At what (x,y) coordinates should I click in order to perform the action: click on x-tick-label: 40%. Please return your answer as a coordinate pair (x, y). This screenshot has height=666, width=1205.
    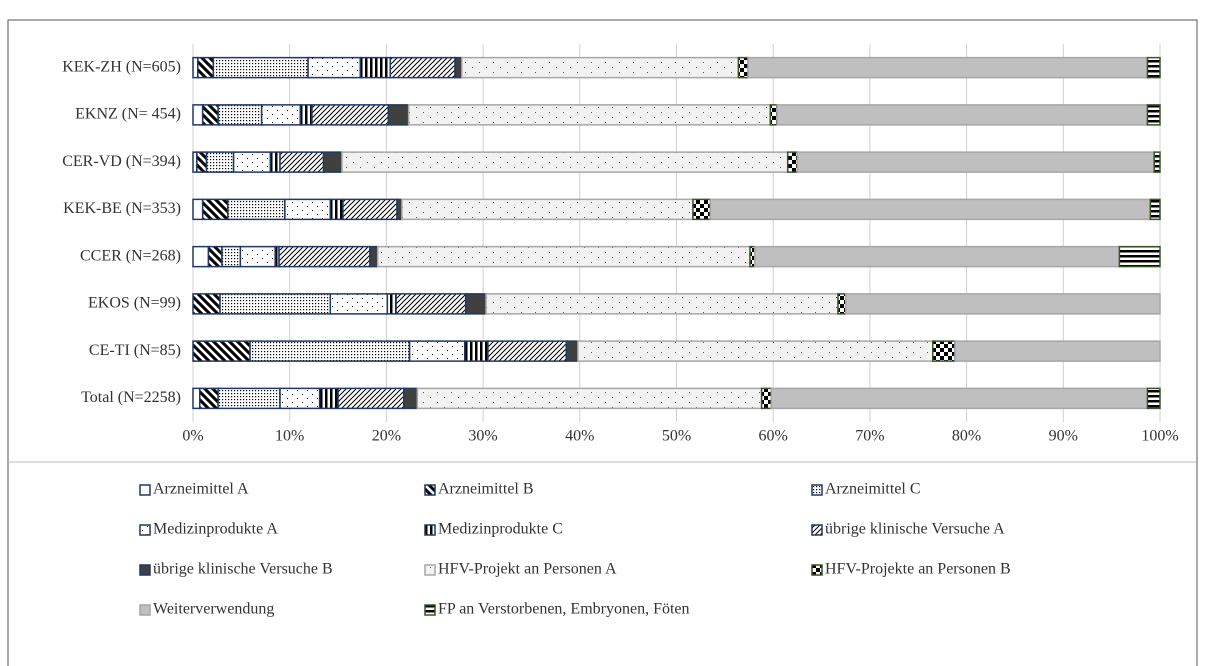
    Looking at the image, I should click on (579, 436).